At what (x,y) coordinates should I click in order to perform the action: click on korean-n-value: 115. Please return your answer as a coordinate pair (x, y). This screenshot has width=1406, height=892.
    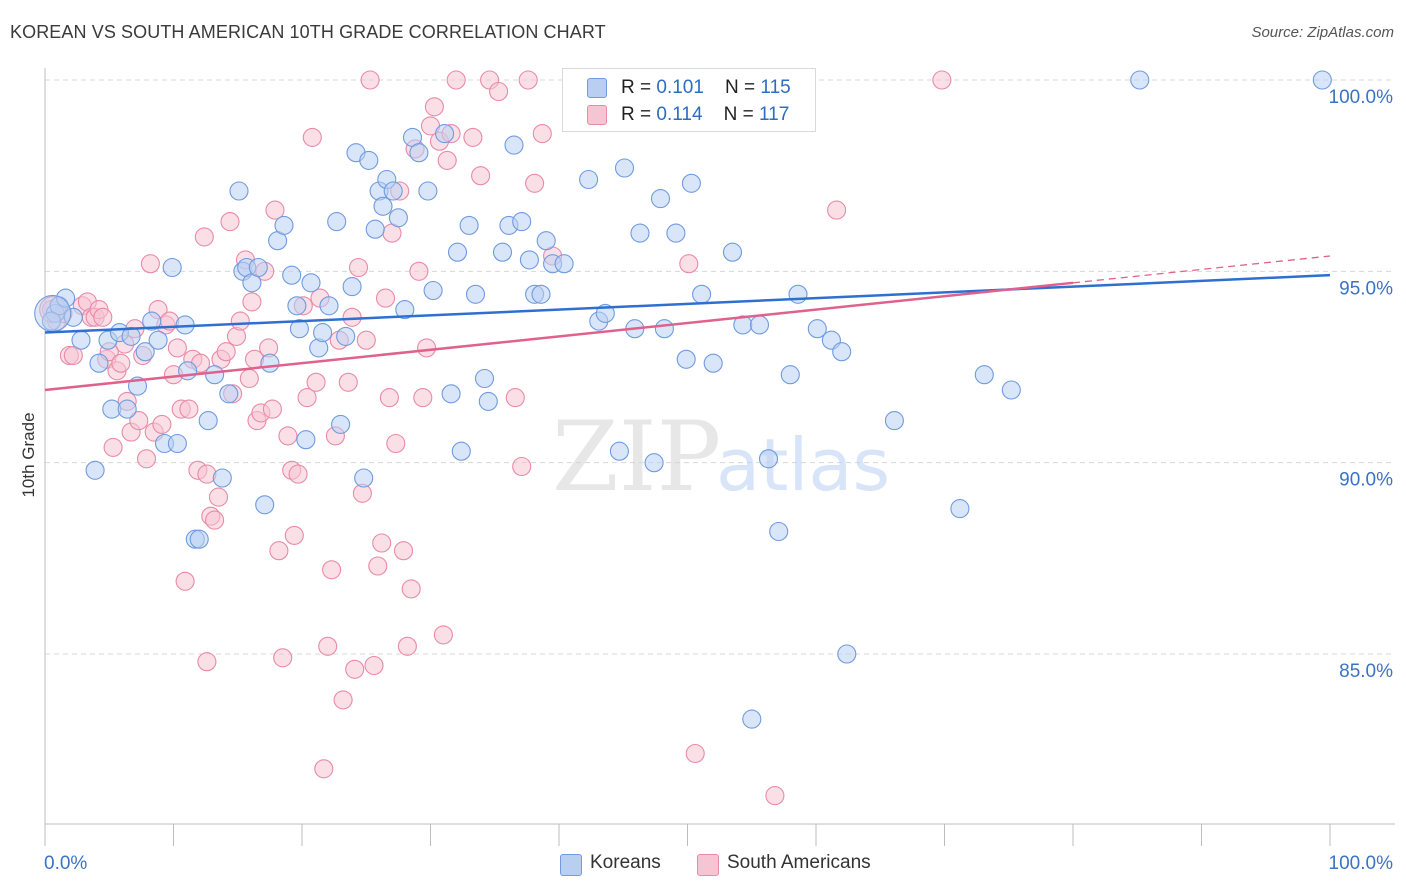
    Looking at the image, I should click on (775, 87).